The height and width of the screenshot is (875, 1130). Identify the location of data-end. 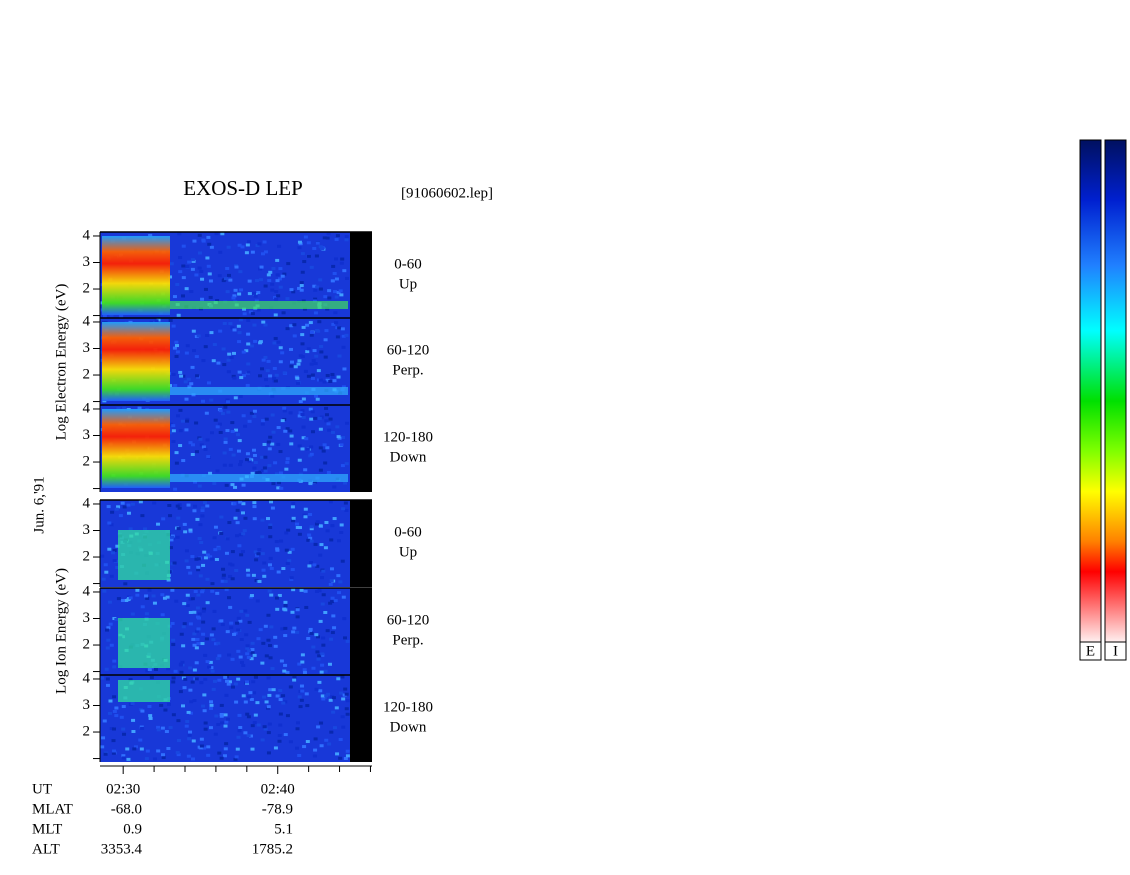
(361, 448).